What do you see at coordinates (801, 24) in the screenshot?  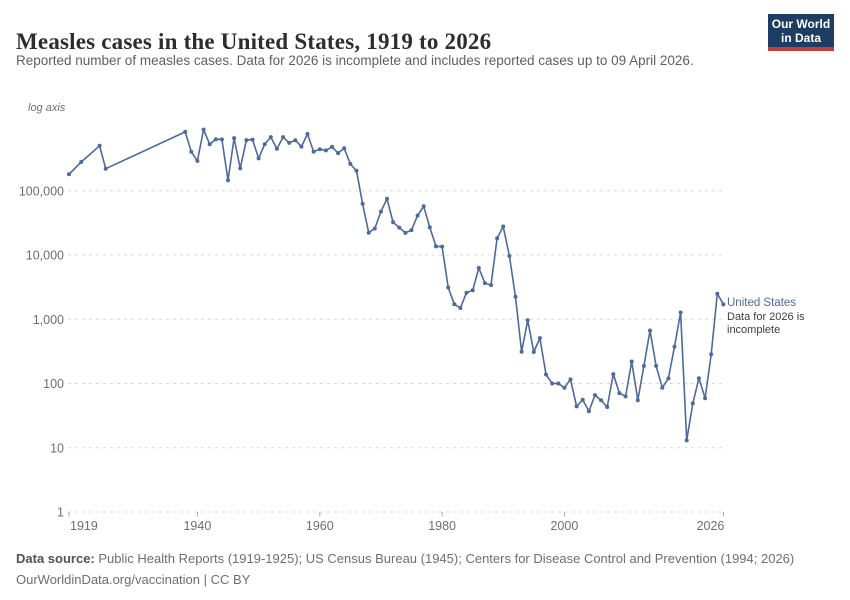 I see `owid-logo-line1: Our World` at bounding box center [801, 24].